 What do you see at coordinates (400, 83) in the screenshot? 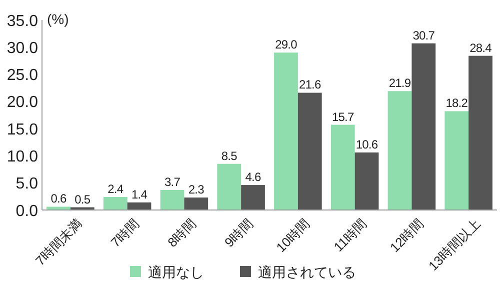
I see `data-label: 21.9` at bounding box center [400, 83].